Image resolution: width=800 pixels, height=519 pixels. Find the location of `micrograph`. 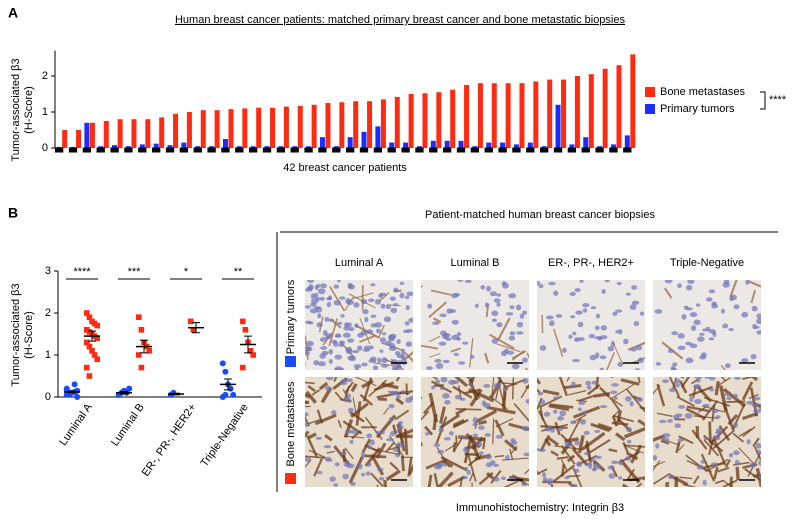

micrograph is located at coordinates (475, 432).